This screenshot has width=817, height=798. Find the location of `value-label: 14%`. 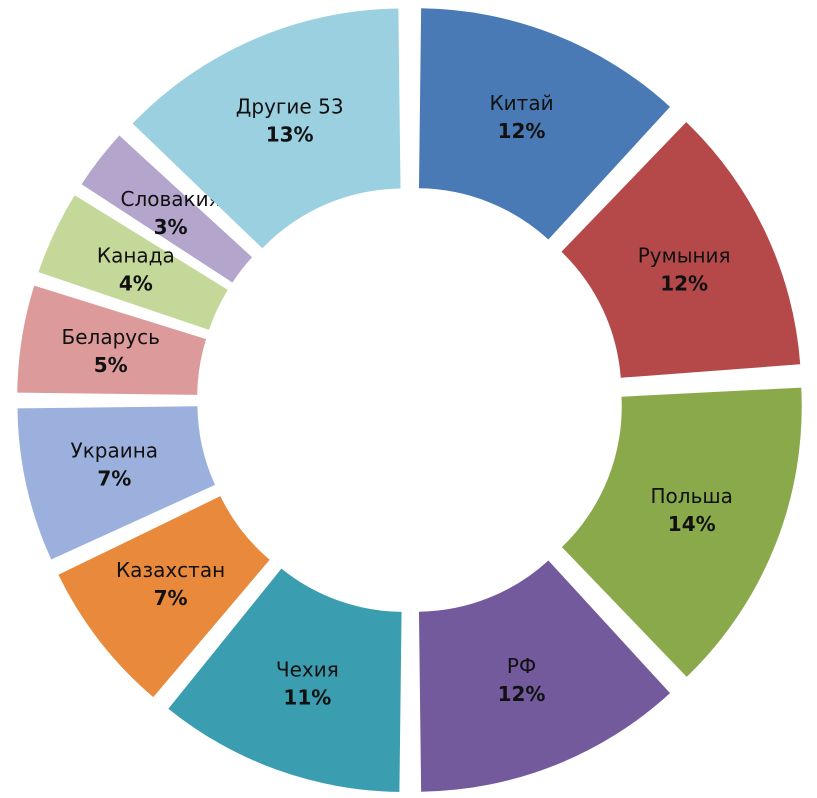

value-label: 14% is located at coordinates (692, 524).